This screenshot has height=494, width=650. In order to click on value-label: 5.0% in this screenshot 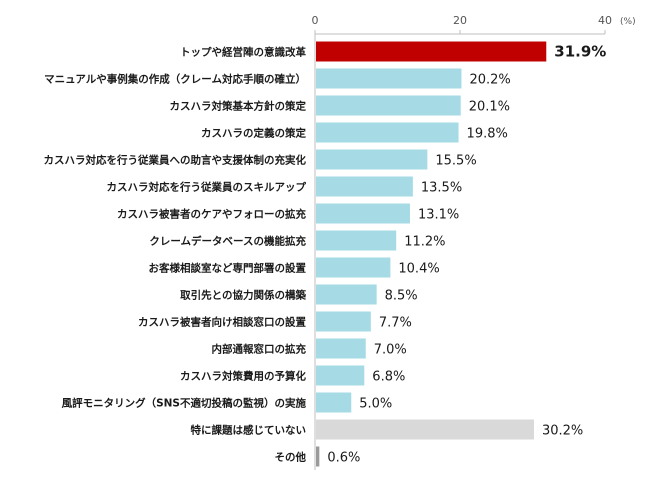, I will do `click(375, 404)`.